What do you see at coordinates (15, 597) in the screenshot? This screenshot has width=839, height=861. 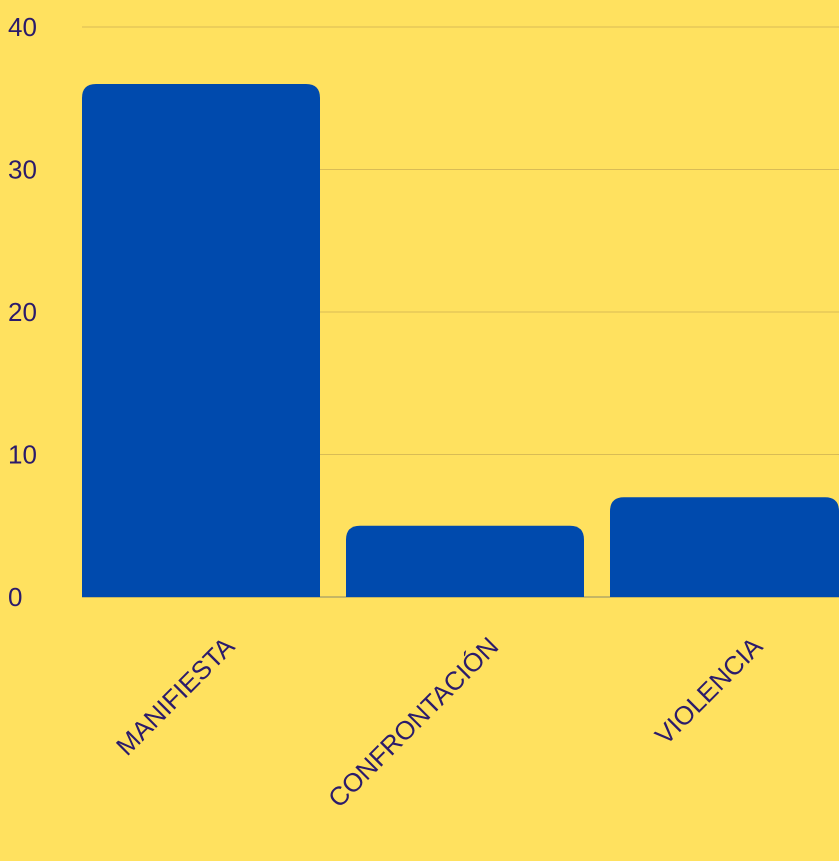 I see `y-tick-label: 0` at bounding box center [15, 597].